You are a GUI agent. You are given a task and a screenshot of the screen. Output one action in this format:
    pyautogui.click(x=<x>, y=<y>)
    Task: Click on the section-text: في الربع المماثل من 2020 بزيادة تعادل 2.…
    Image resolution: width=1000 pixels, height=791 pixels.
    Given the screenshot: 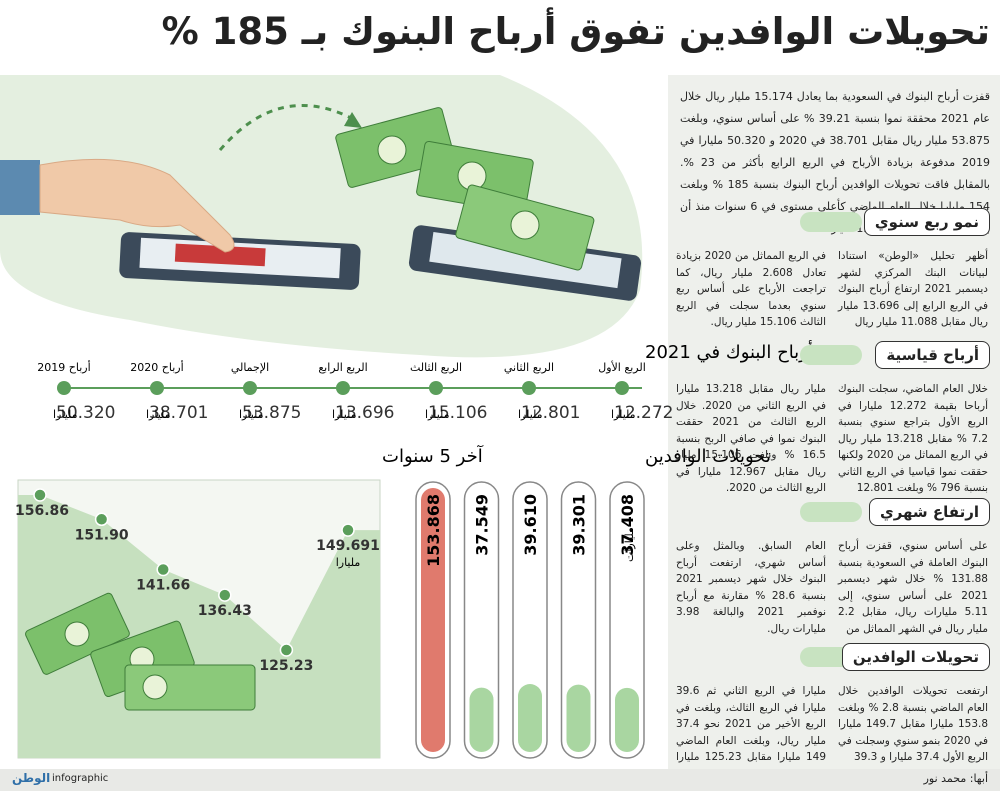 What is the action you would take?
    pyautogui.click(x=751, y=289)
    